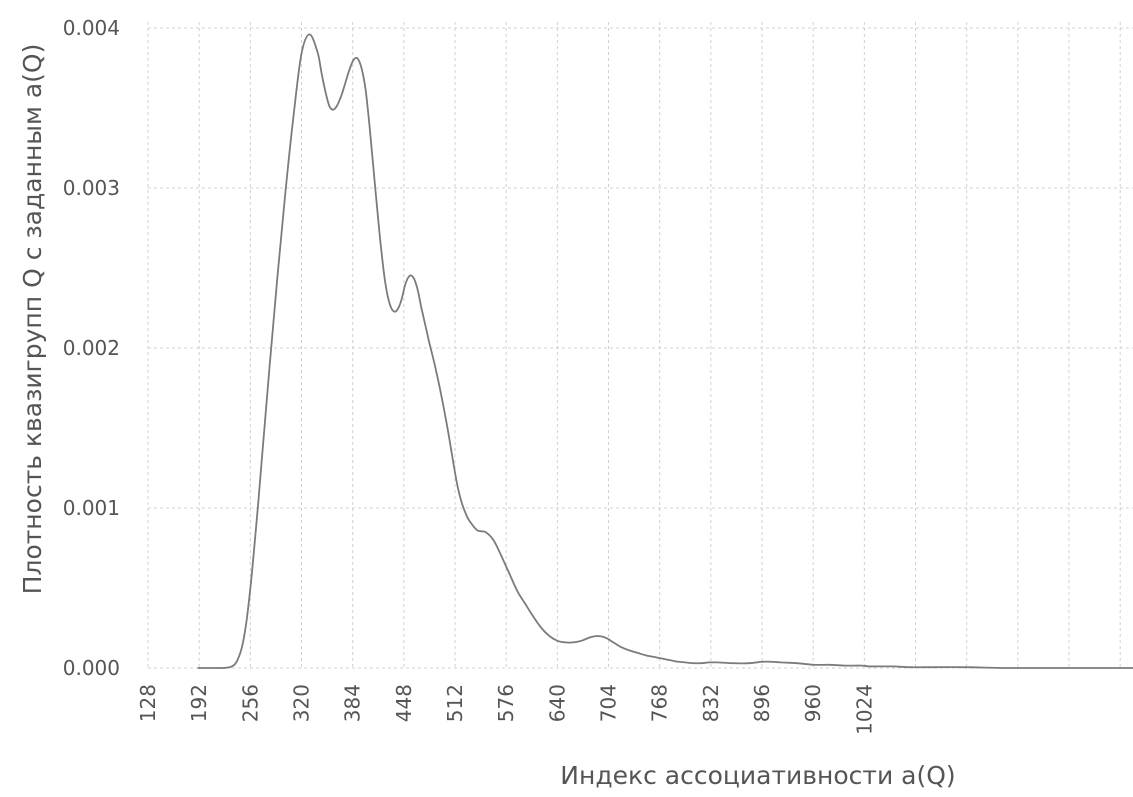 The width and height of the screenshot is (1133, 797). I want to click on x-tick-label: 576, so click(506, 703).